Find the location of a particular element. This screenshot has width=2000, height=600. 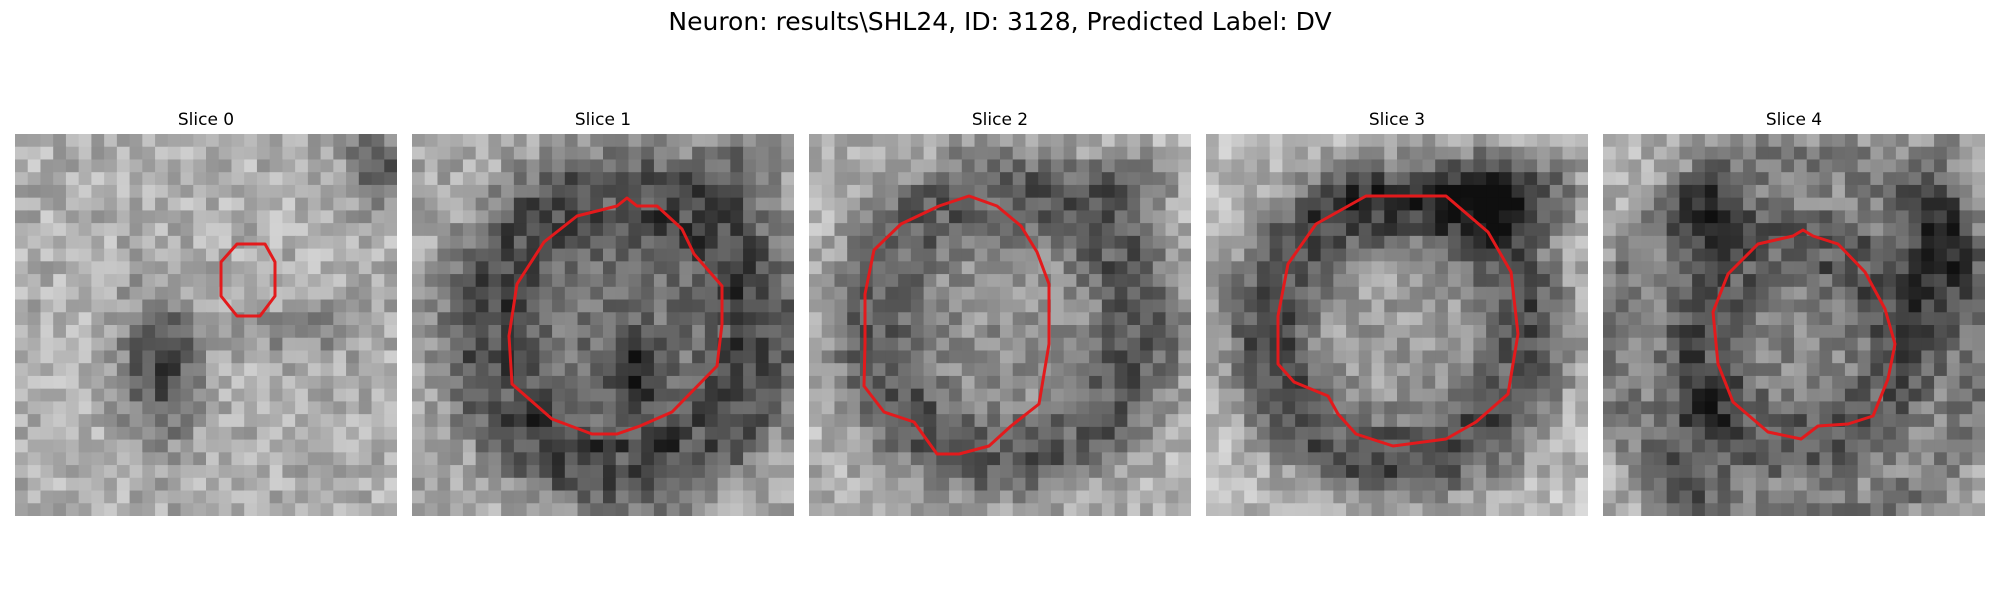

panel-title: Slice 1 is located at coordinates (603, 120).